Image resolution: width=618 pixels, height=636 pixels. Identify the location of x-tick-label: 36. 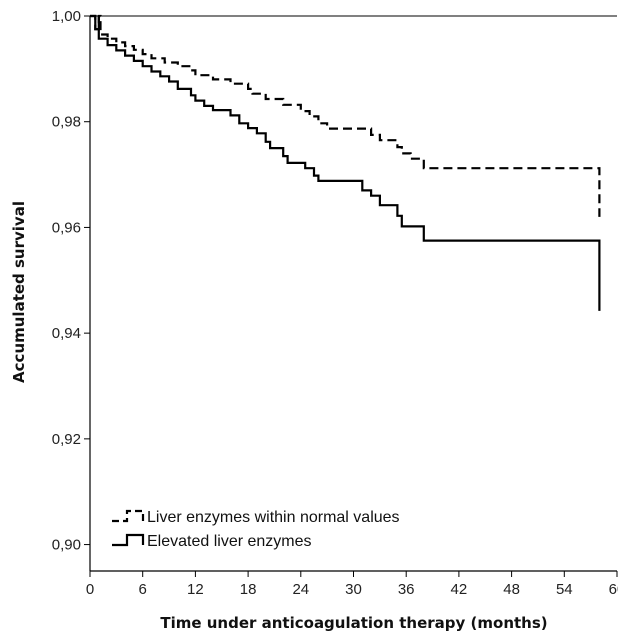
(406, 589).